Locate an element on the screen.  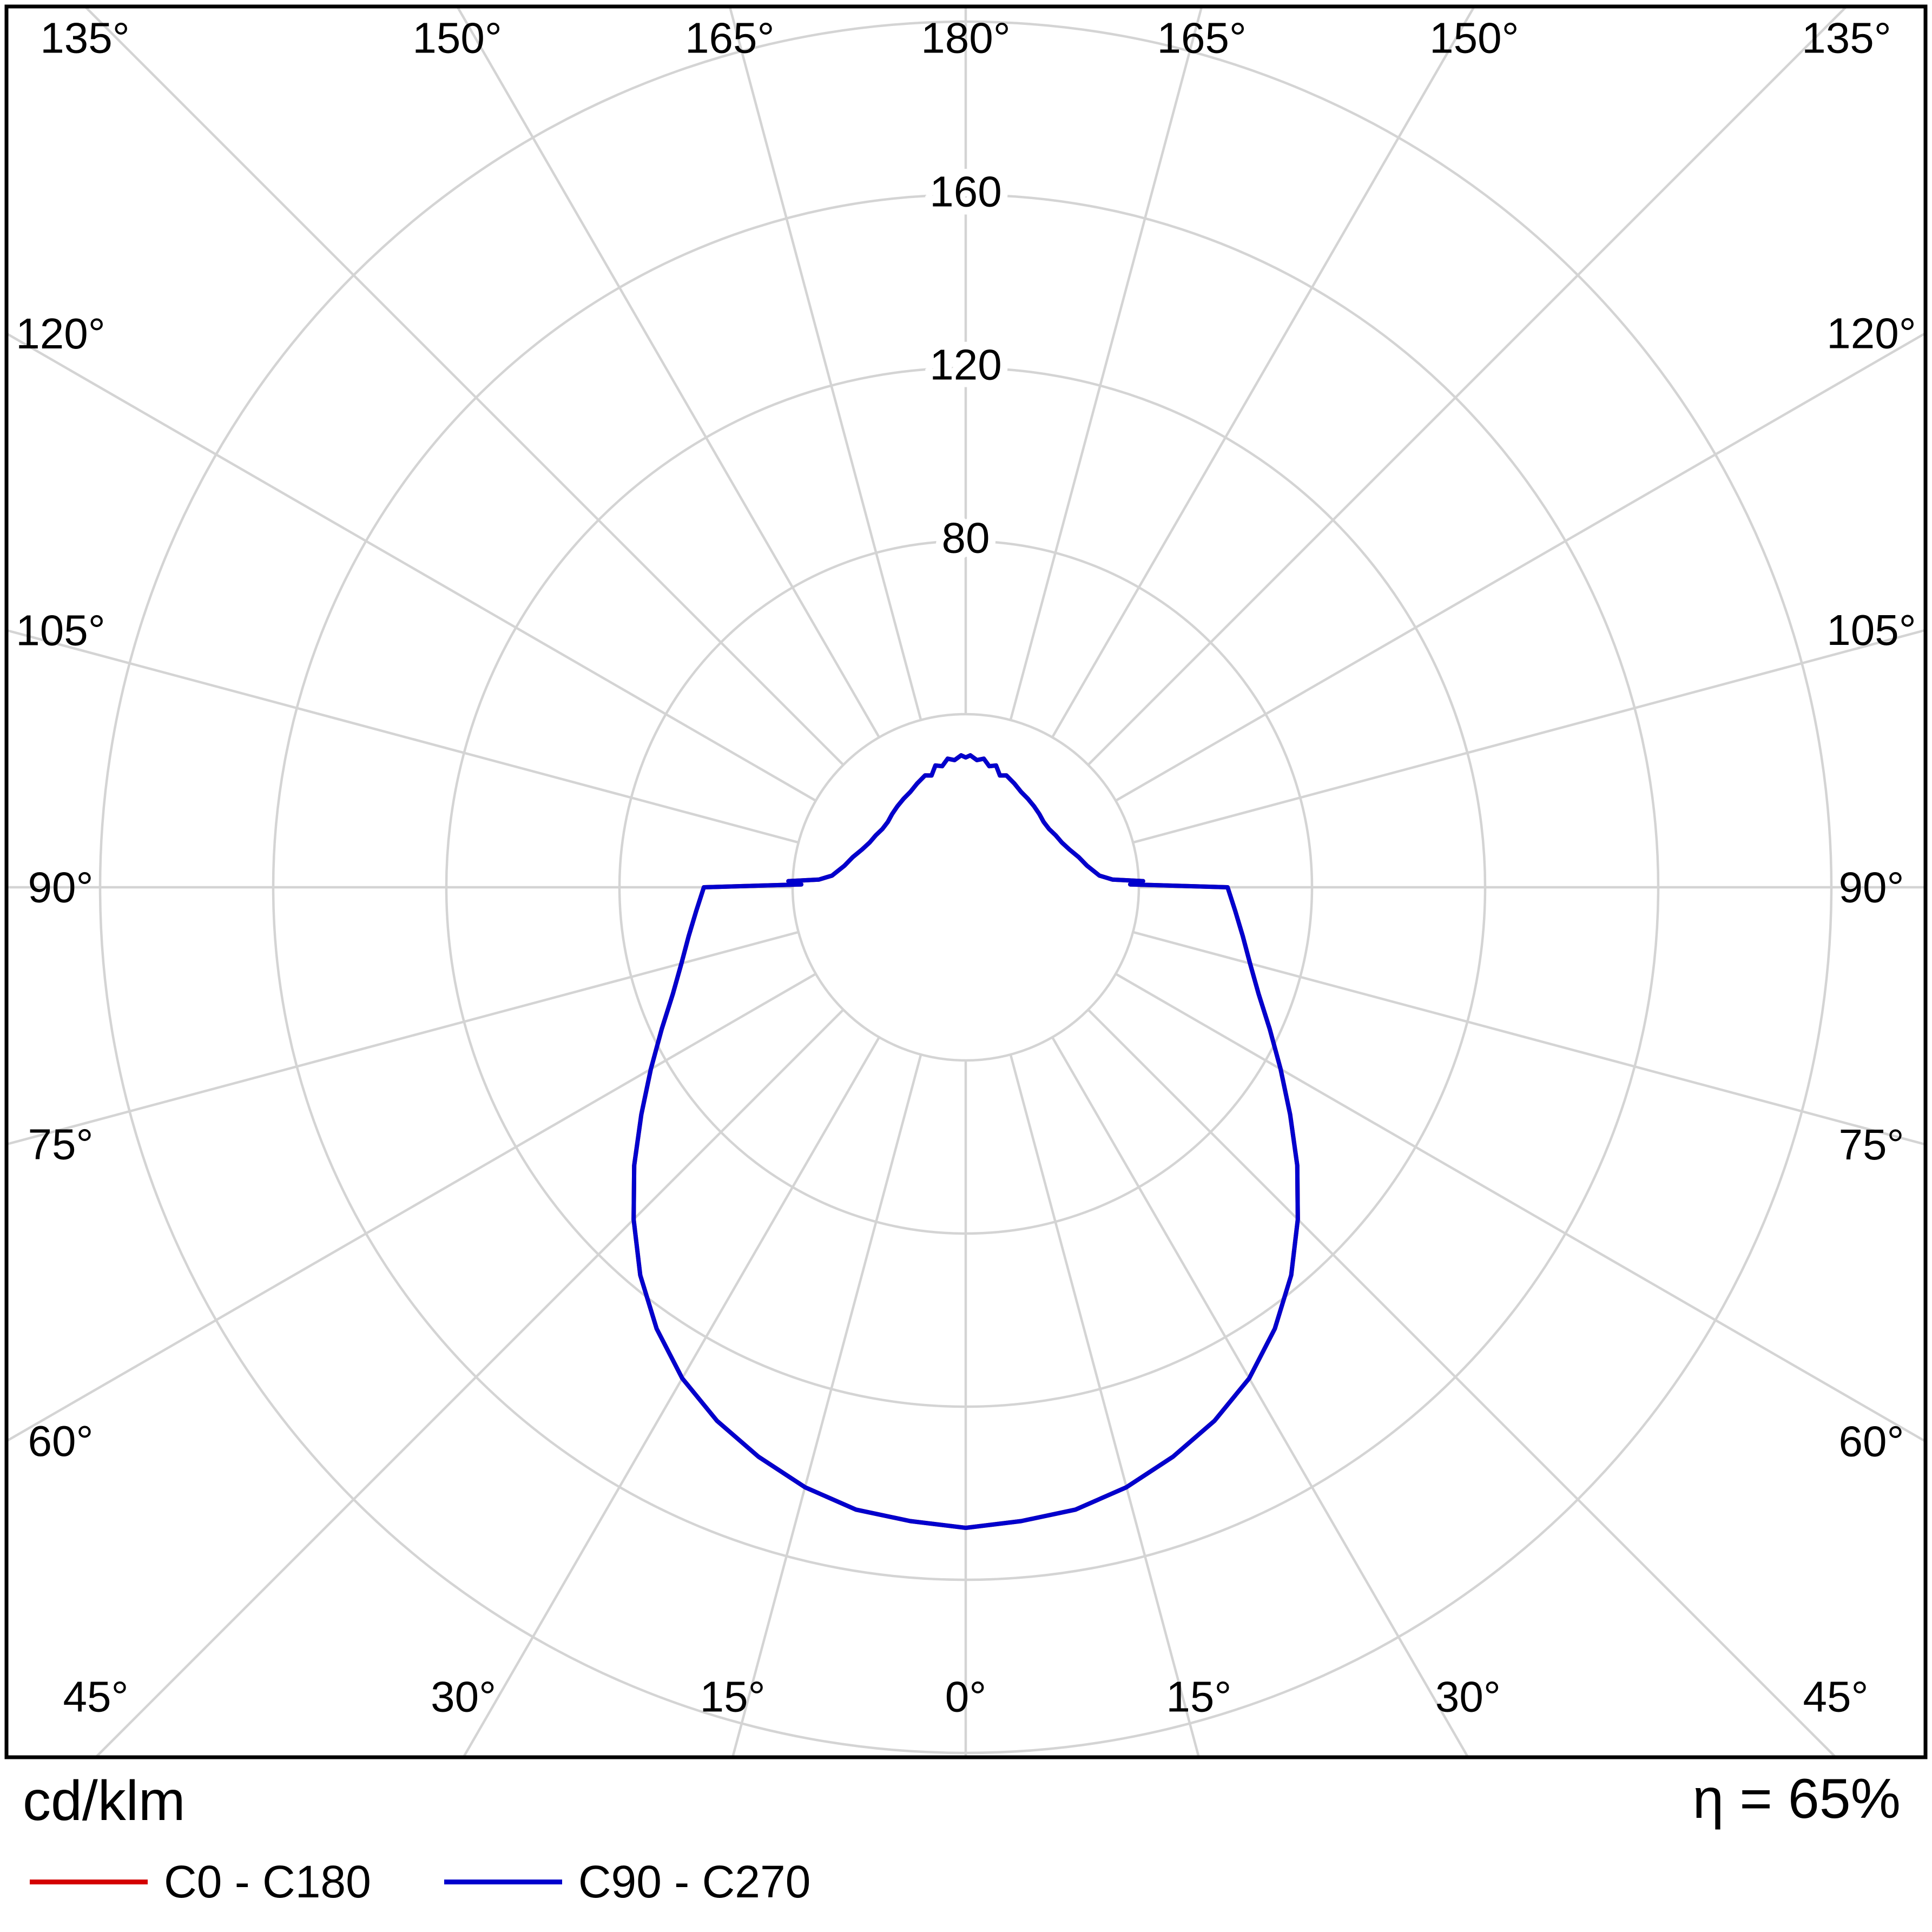
legend-item-c90-c270: C90 - C270 is located at coordinates (627, 1882).